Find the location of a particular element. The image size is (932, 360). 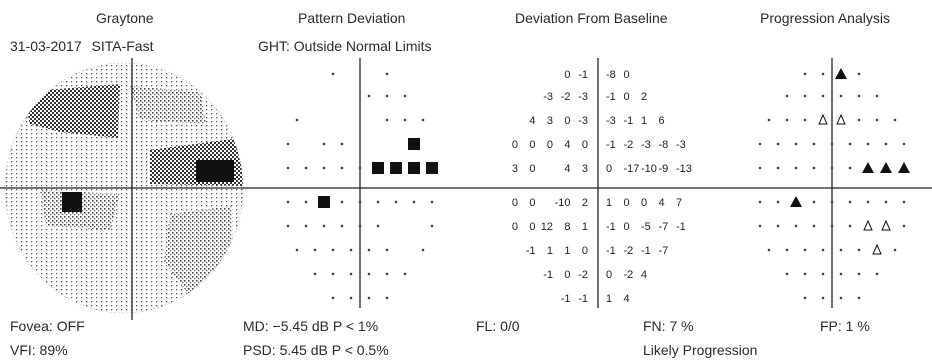

psd-value: PSD: 5.45 dB P < 0.5% is located at coordinates (316, 350).